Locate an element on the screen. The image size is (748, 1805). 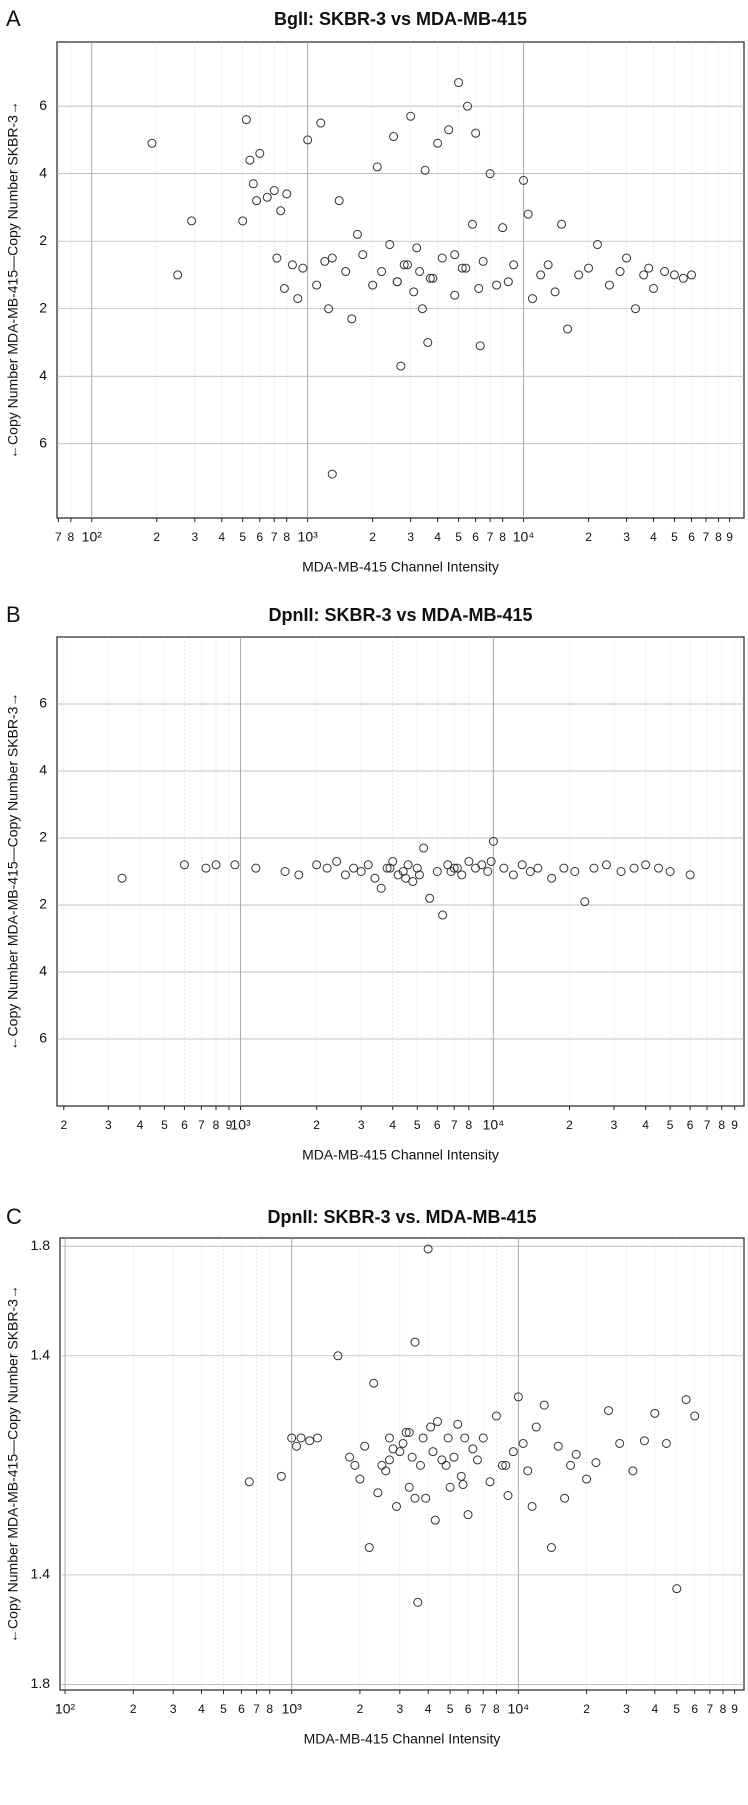
x-tick-label: 10⁴ is located at coordinates (519, 1709).